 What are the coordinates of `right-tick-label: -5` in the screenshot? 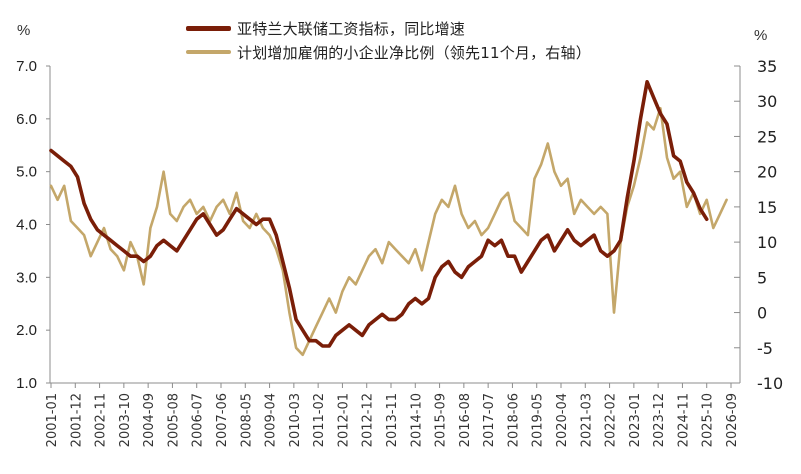 It's located at (765, 348).